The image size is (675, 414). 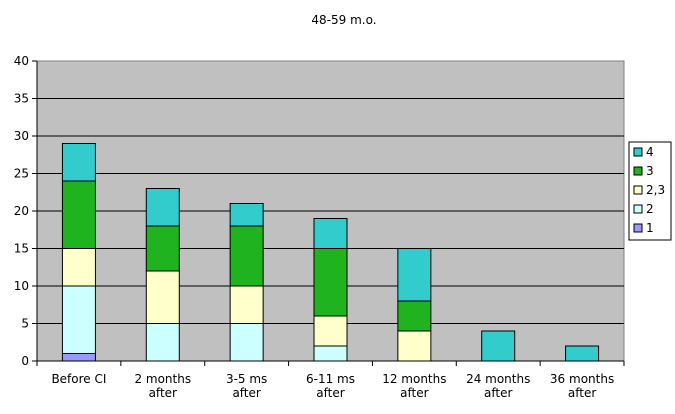 What do you see at coordinates (21, 286) in the screenshot?
I see `y-tick-label: 10` at bounding box center [21, 286].